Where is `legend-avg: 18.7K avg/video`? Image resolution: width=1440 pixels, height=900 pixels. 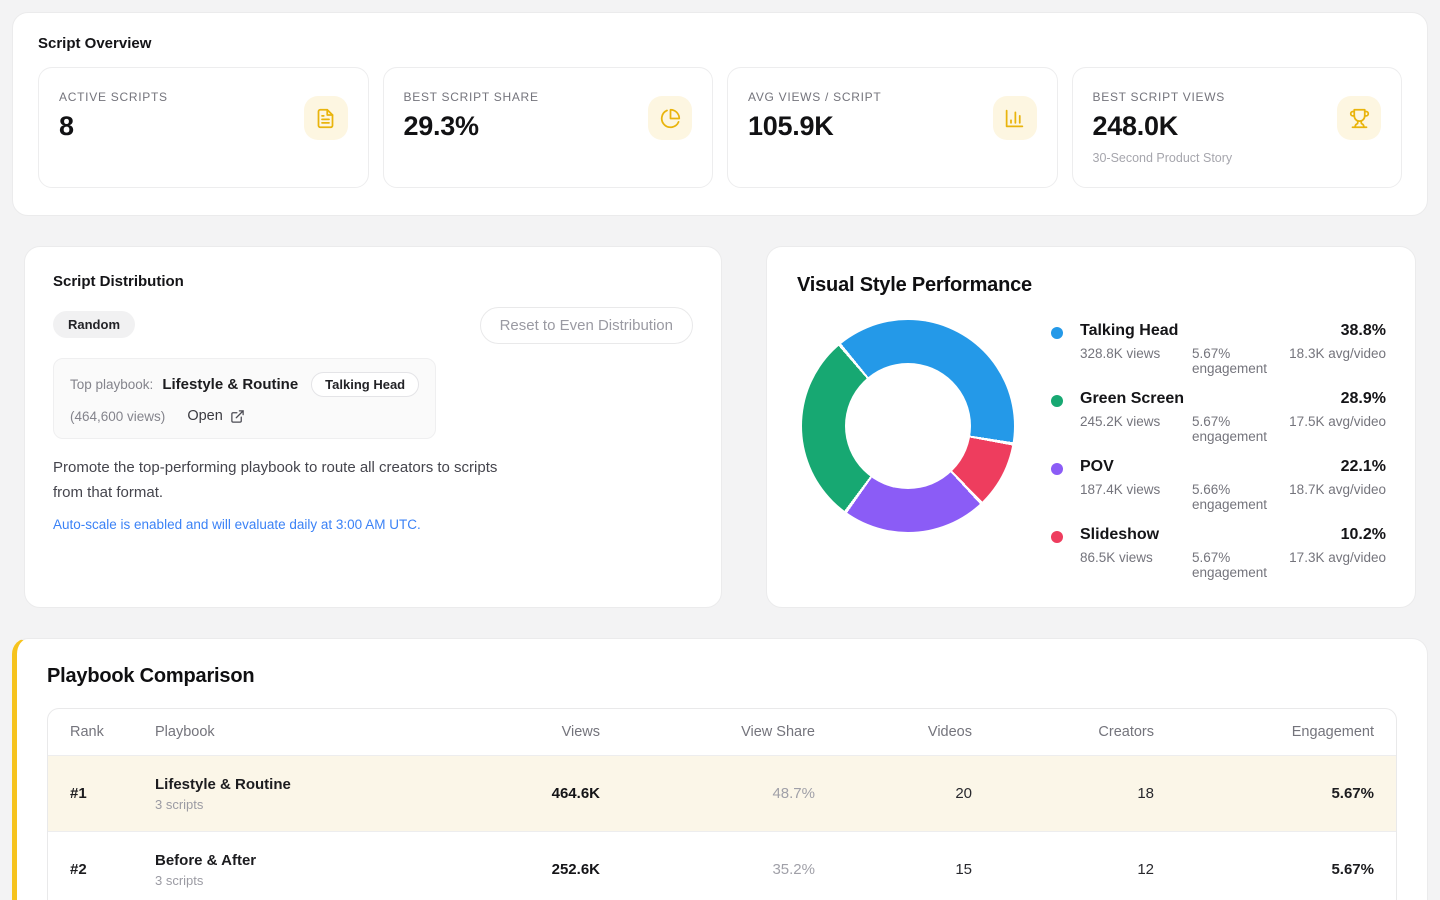 legend-avg: 18.7K avg/video is located at coordinates (1337, 489).